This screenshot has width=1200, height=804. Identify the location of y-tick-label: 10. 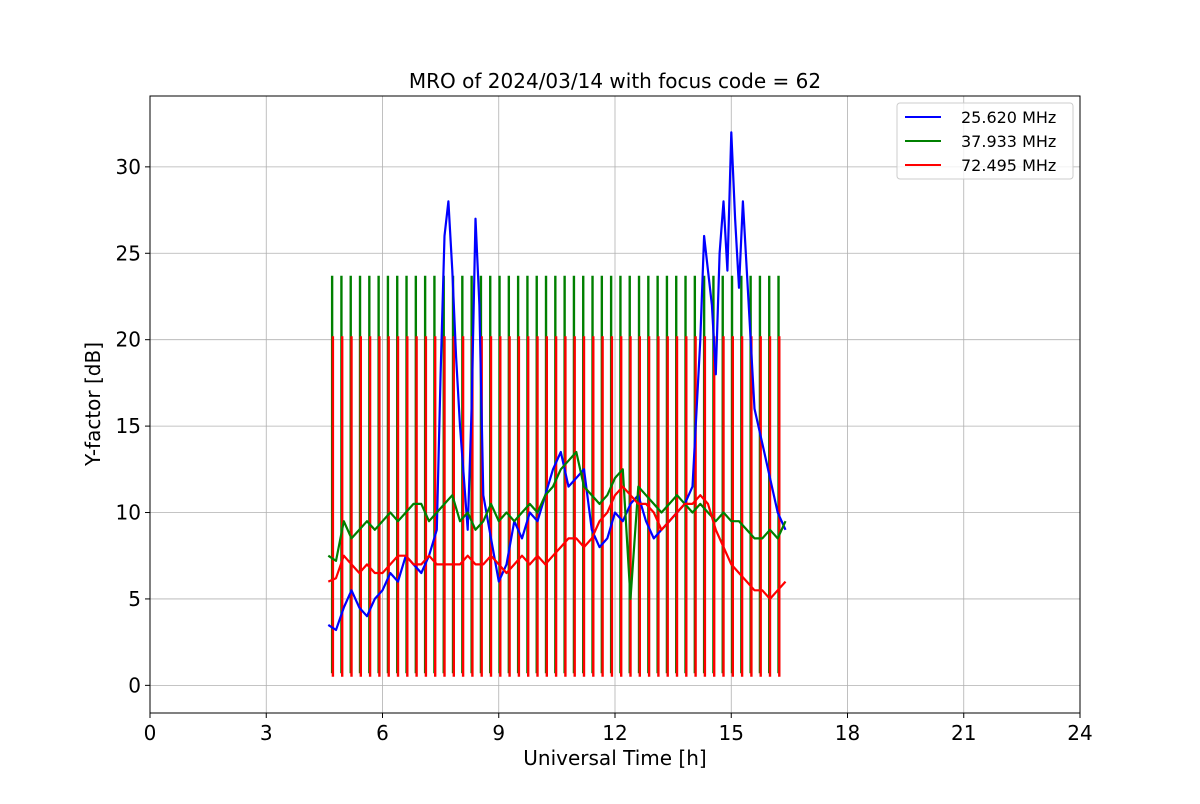
(128, 513).